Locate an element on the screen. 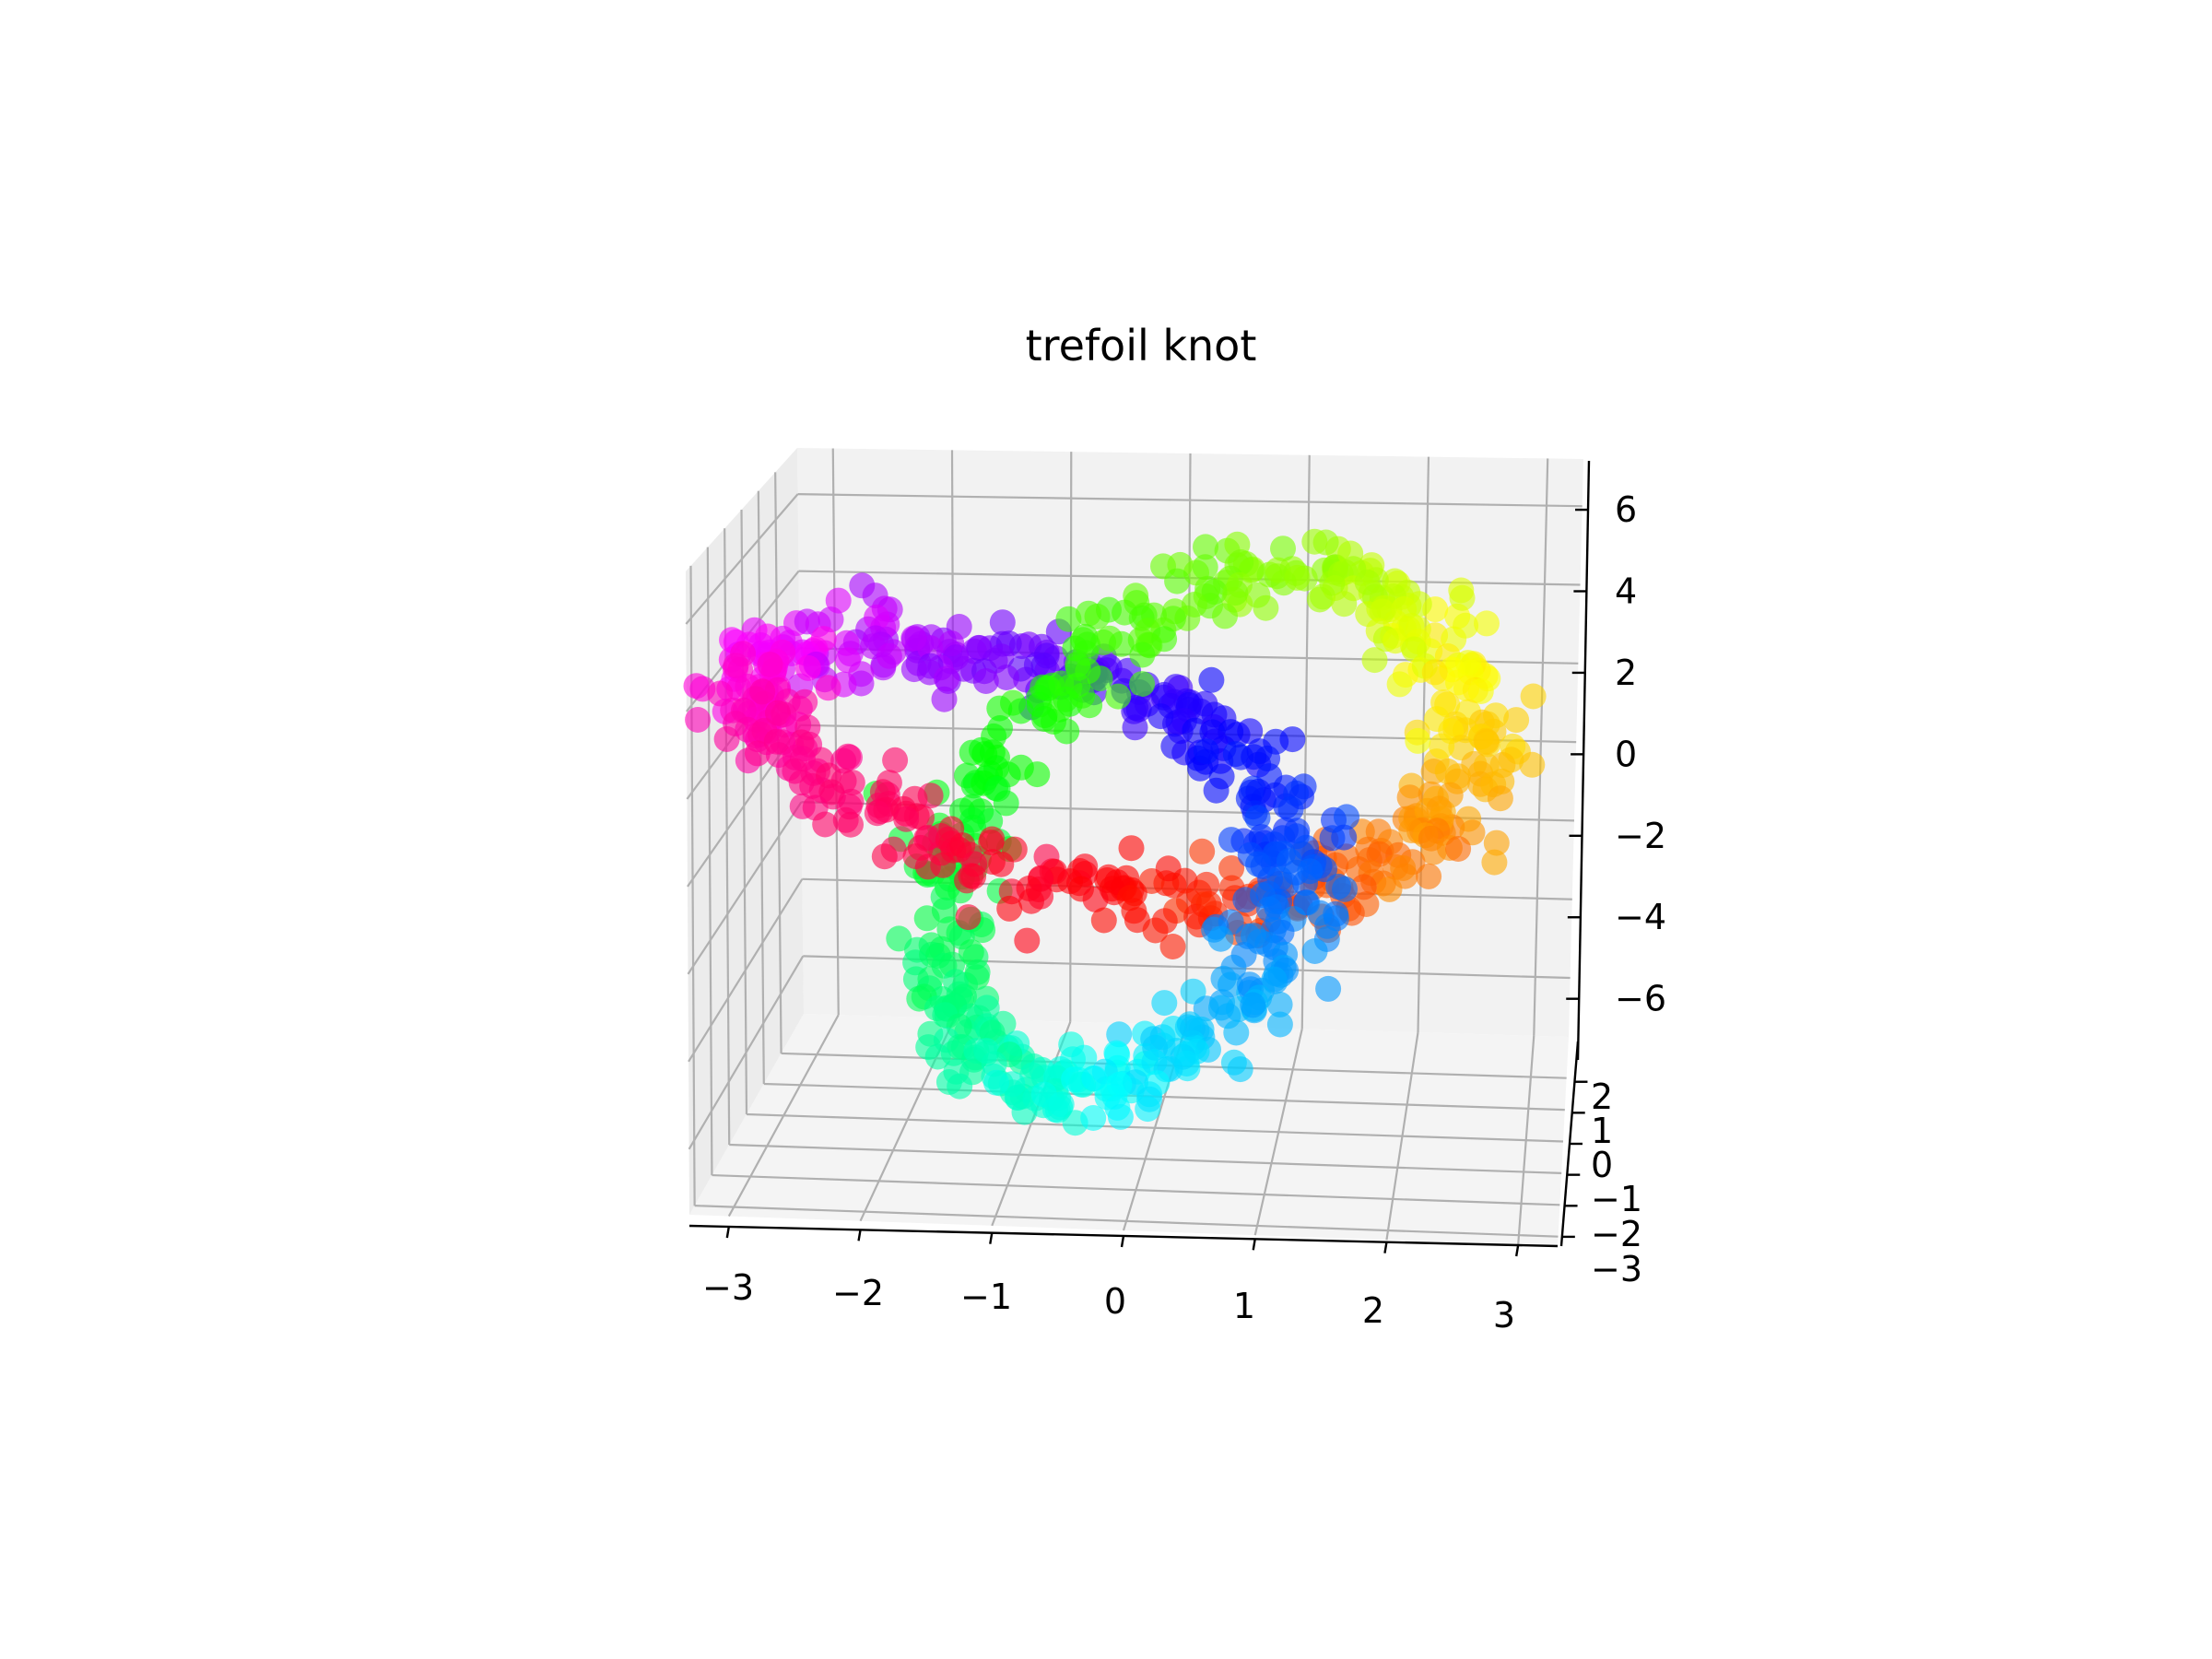  x-tick-label: 1 is located at coordinates (1244, 1306).